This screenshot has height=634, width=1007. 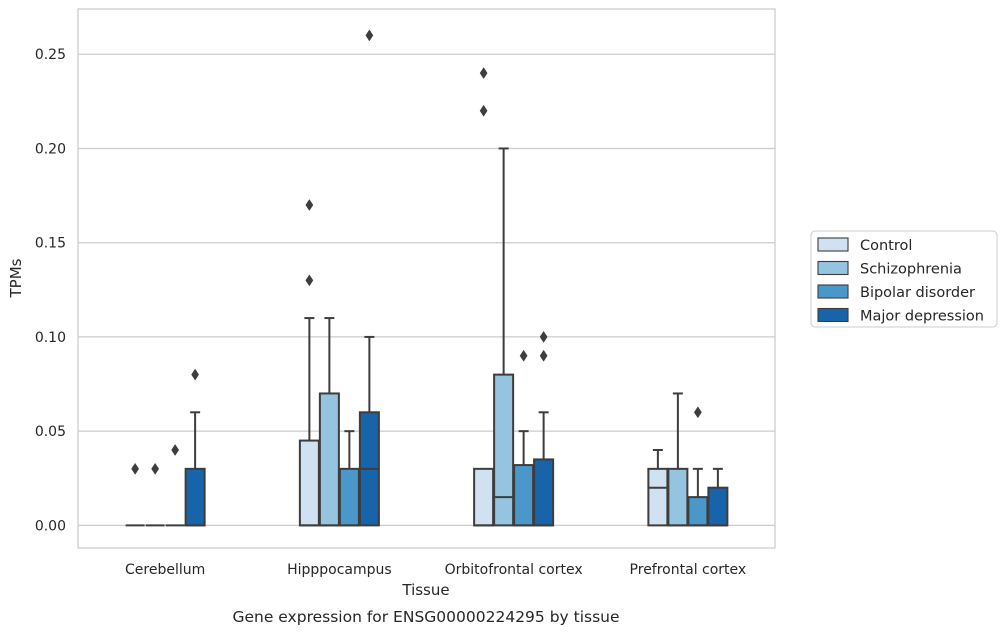 What do you see at coordinates (50, 149) in the screenshot?
I see `y-tick-label: 0.20` at bounding box center [50, 149].